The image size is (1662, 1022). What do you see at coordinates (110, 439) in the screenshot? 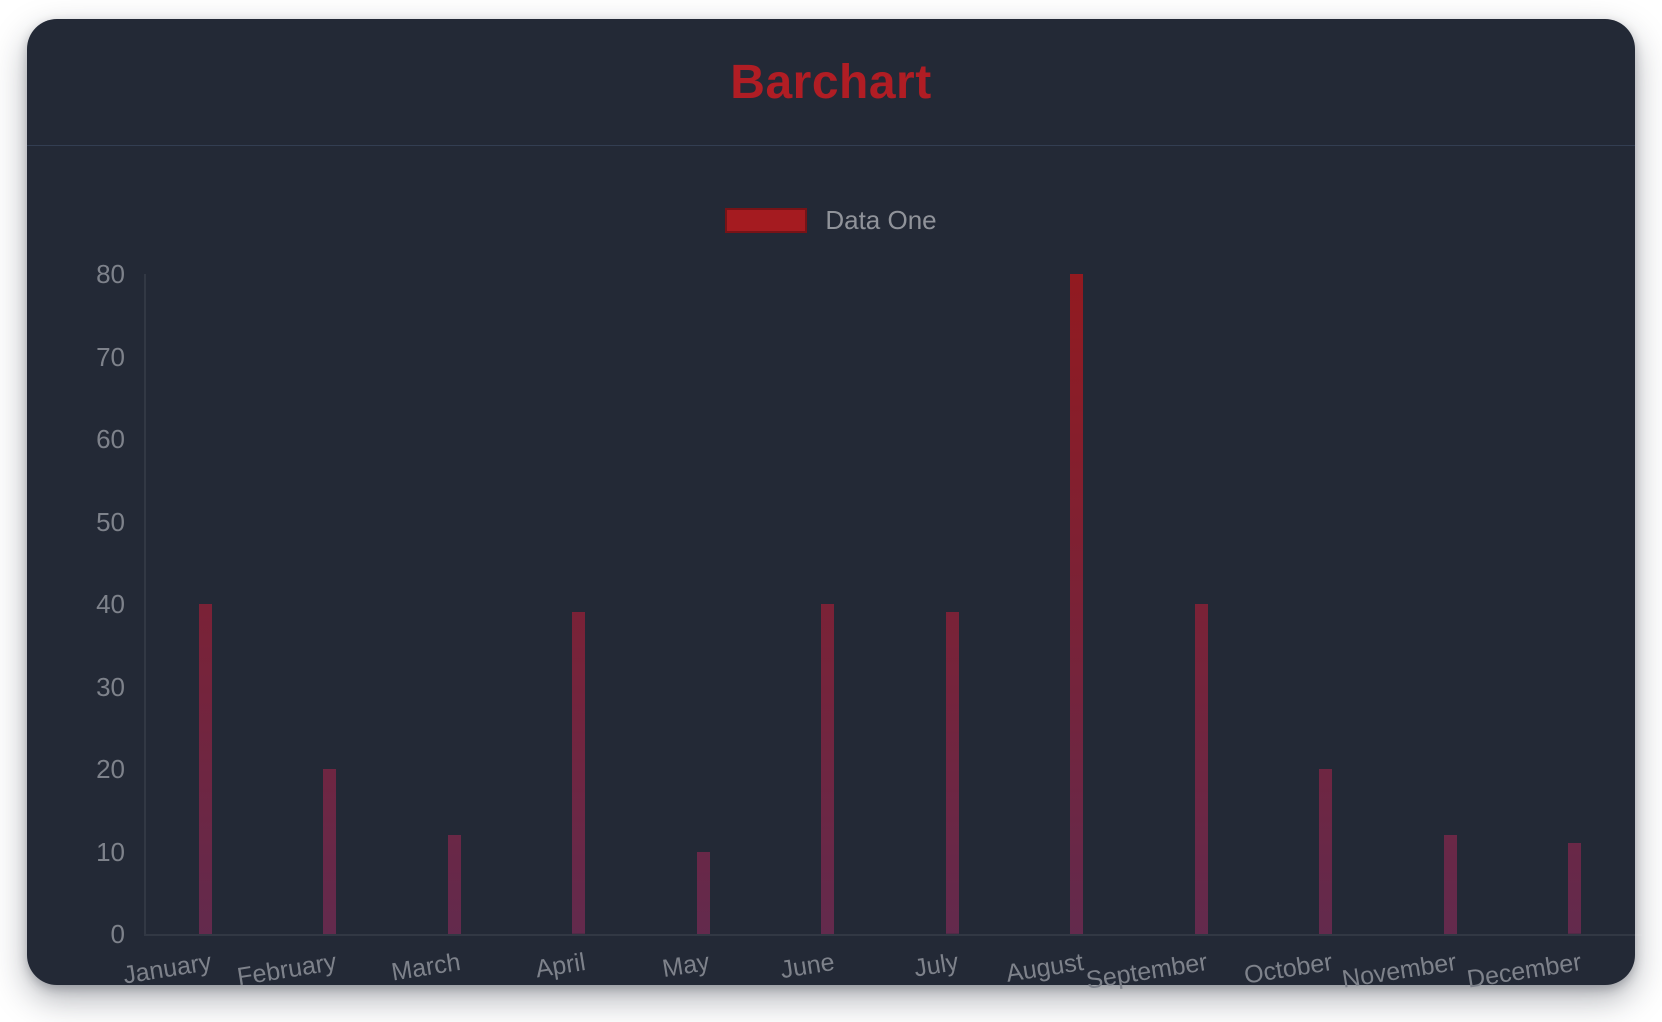
I see `y-axis-tick-label: 60` at bounding box center [110, 439].